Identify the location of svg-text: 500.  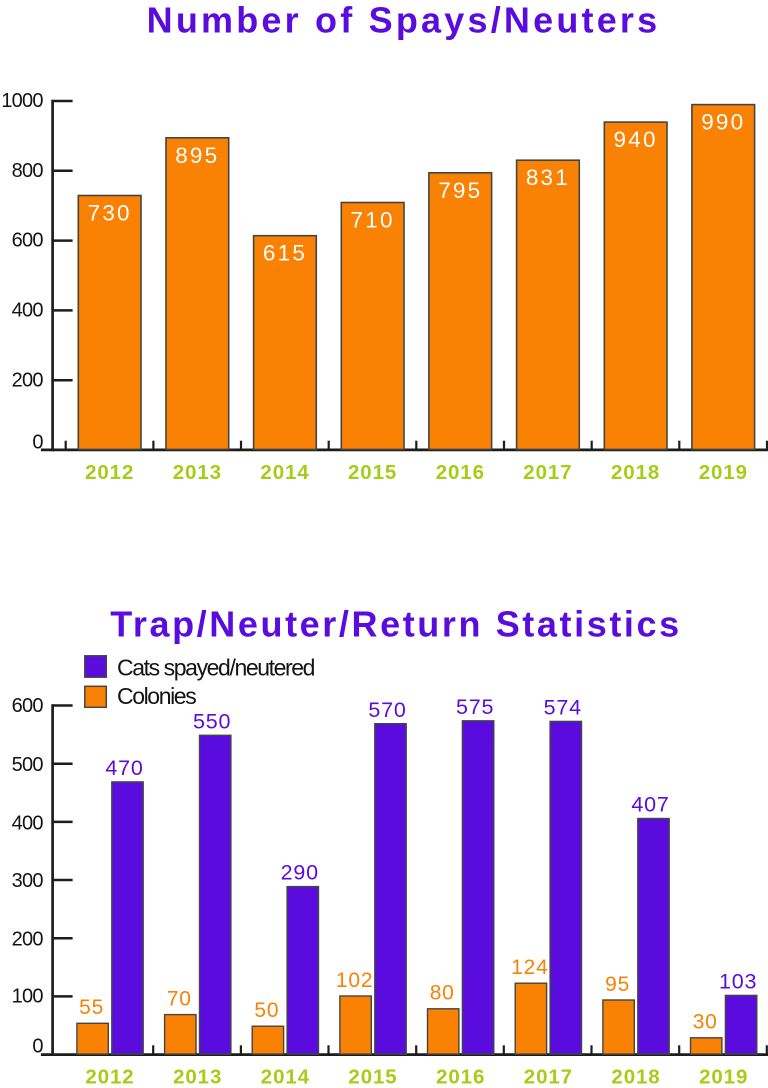
(28, 765).